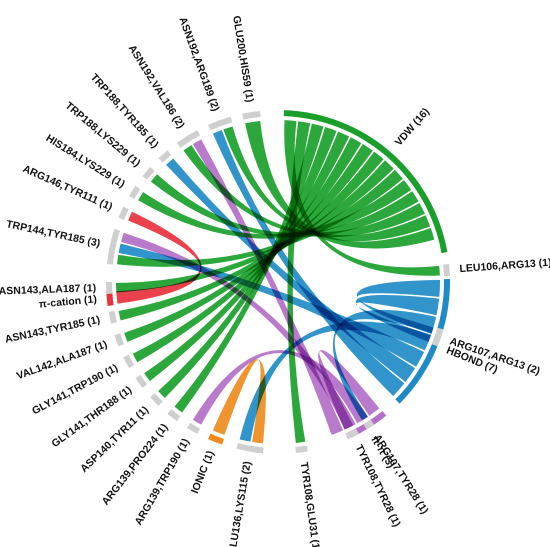 The image size is (550, 547). What do you see at coordinates (52, 330) in the screenshot?
I see `residue-label: ASN143,TYR185 (1)` at bounding box center [52, 330].